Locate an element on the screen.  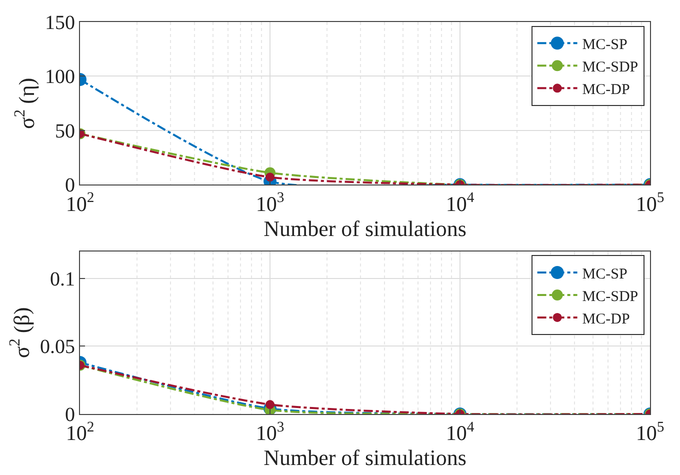
y-tick-label: 150 is located at coordinates (60, 23).